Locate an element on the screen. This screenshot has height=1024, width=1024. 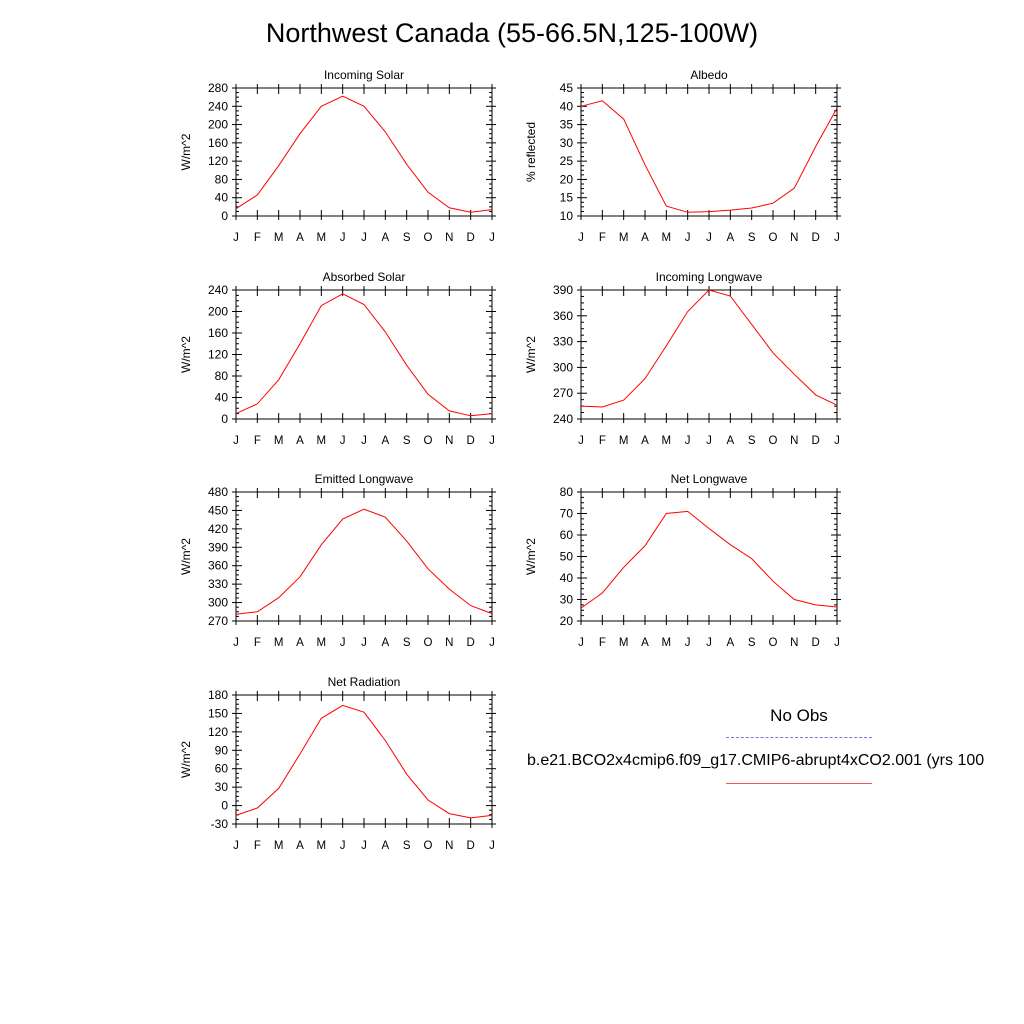
y-tick-label: -30 is located at coordinates (220, 824).